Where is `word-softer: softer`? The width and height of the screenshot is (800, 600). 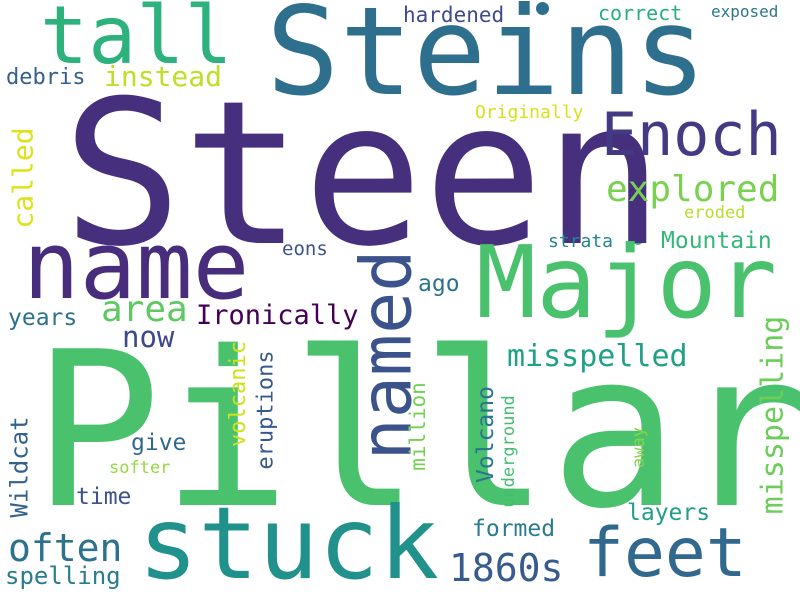
word-softer: softer is located at coordinates (140, 468).